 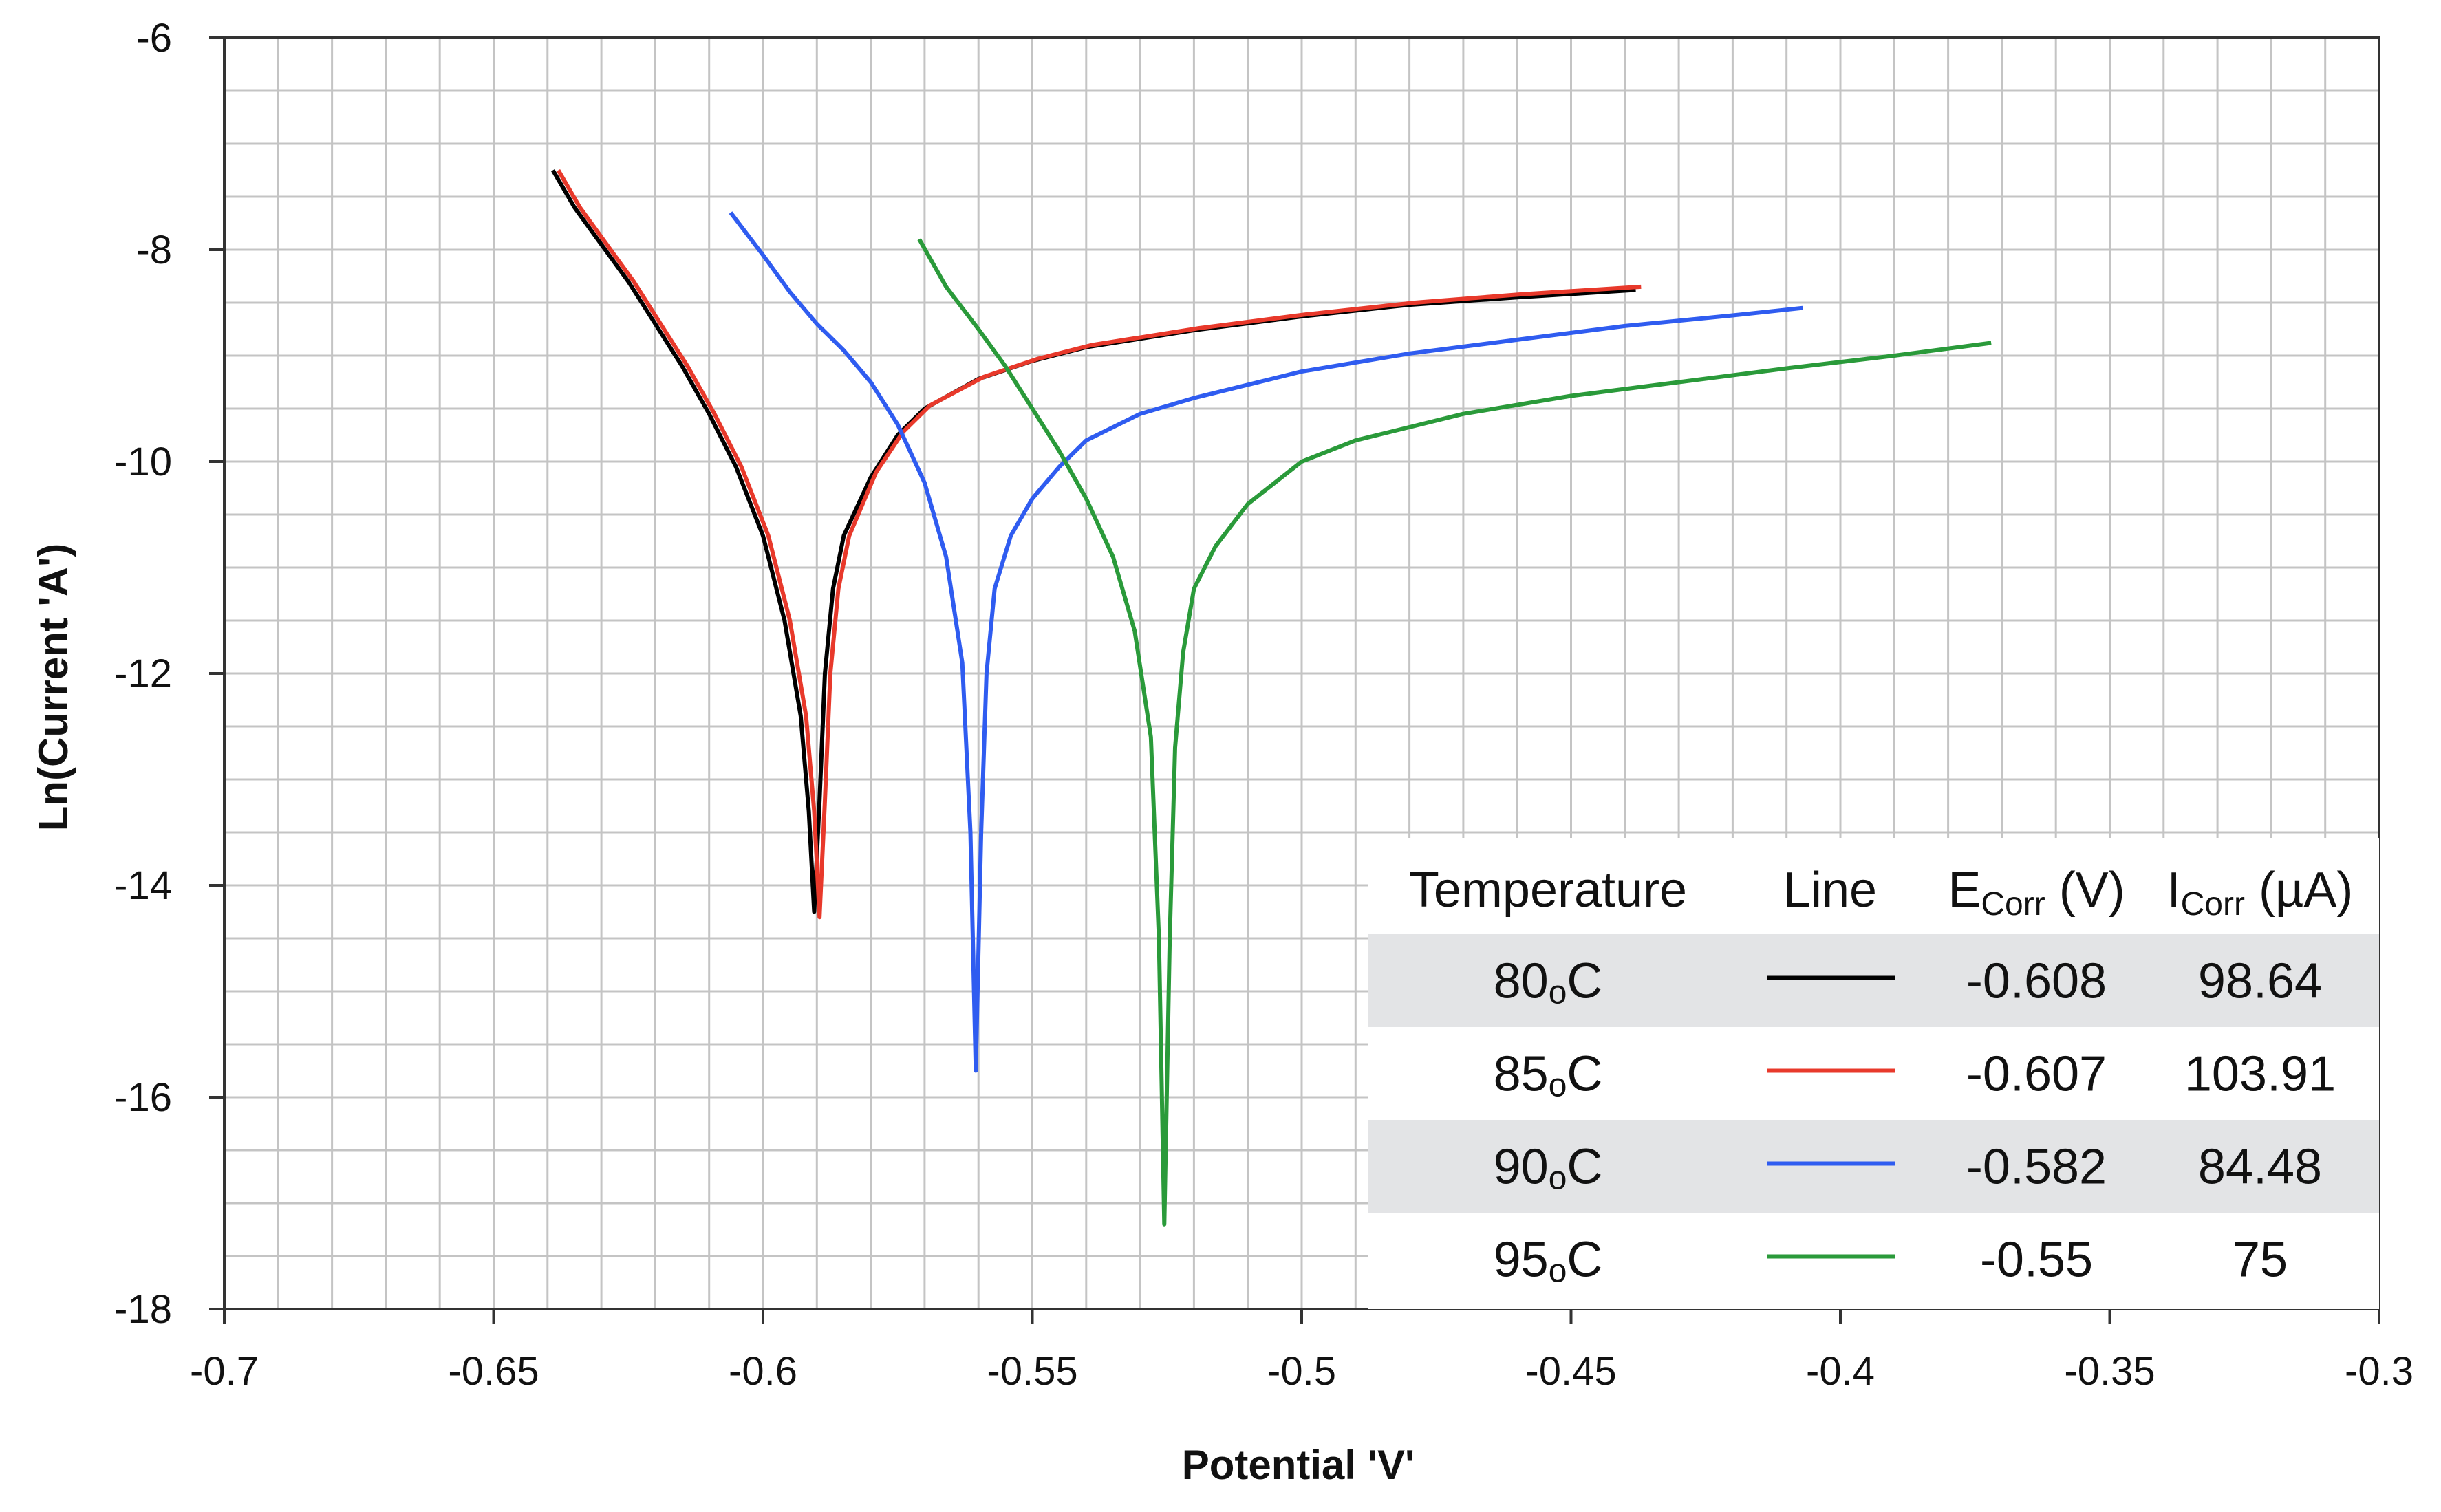 I want to click on legend-row-ecorr: -0.607, so click(x=2036, y=1074).